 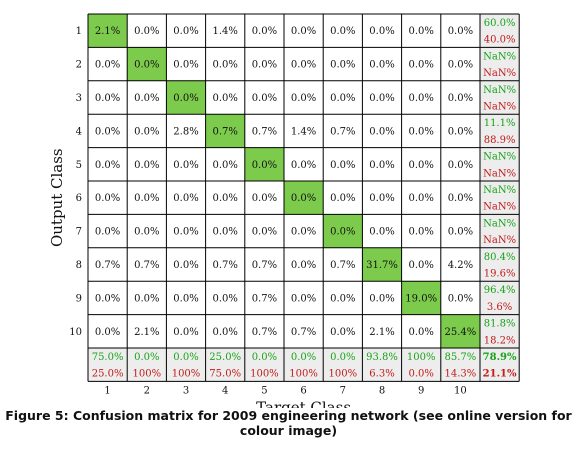 I want to click on column-summary-incorrect: 100%, so click(x=303, y=374).